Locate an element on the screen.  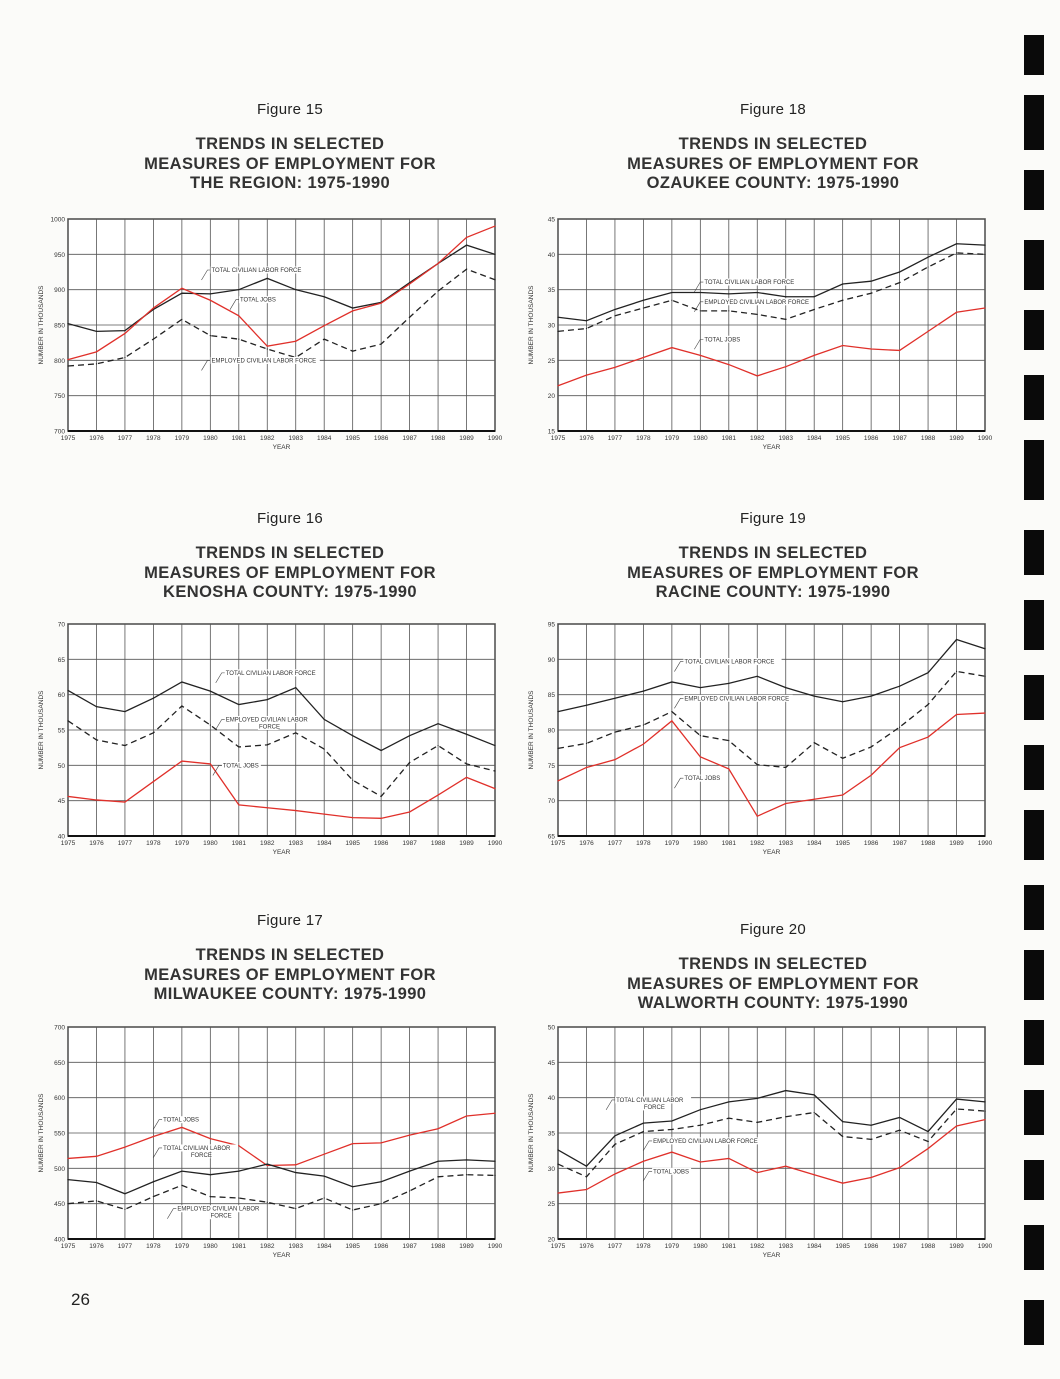
annotation-text: EMPLOYED CIVILIAN LABOR FORCE is located at coordinates (705, 1142).